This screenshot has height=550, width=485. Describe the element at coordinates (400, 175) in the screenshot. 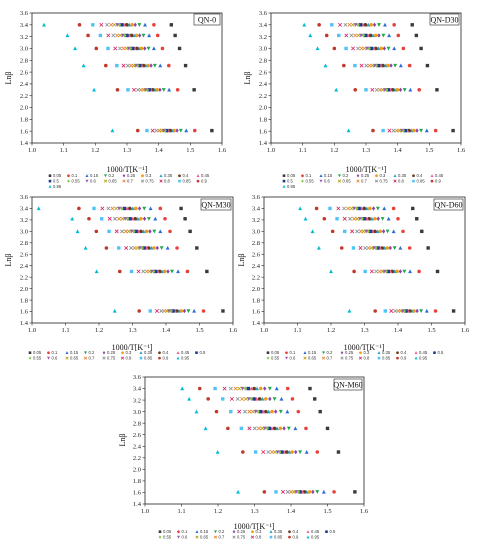

I see `legend-item-alpha-035: 0.35` at that location.